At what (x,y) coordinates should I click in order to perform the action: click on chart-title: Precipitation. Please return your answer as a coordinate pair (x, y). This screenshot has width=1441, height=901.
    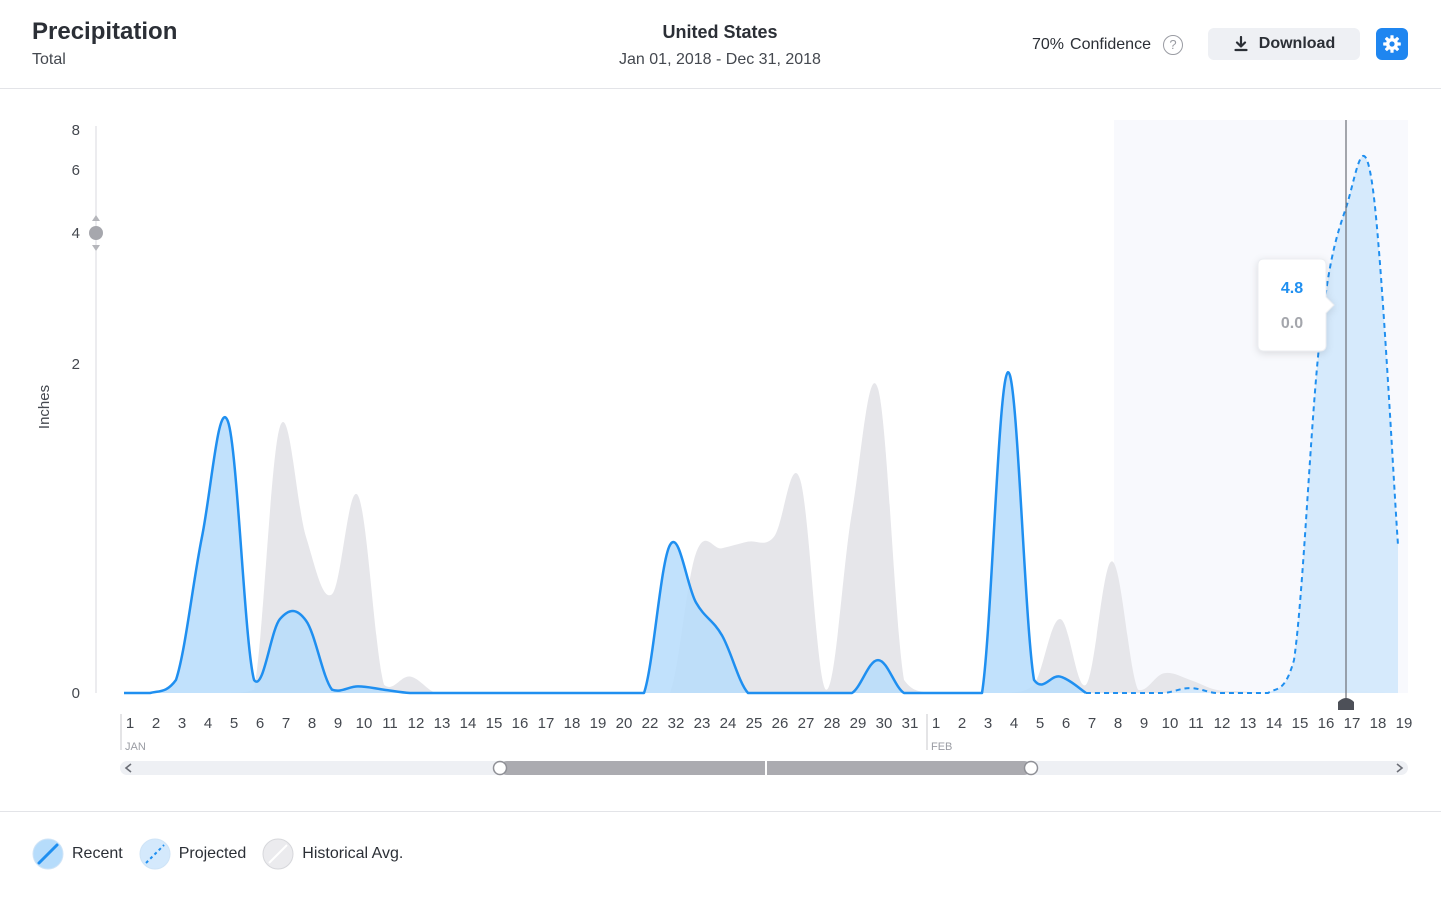
    Looking at the image, I should click on (105, 31).